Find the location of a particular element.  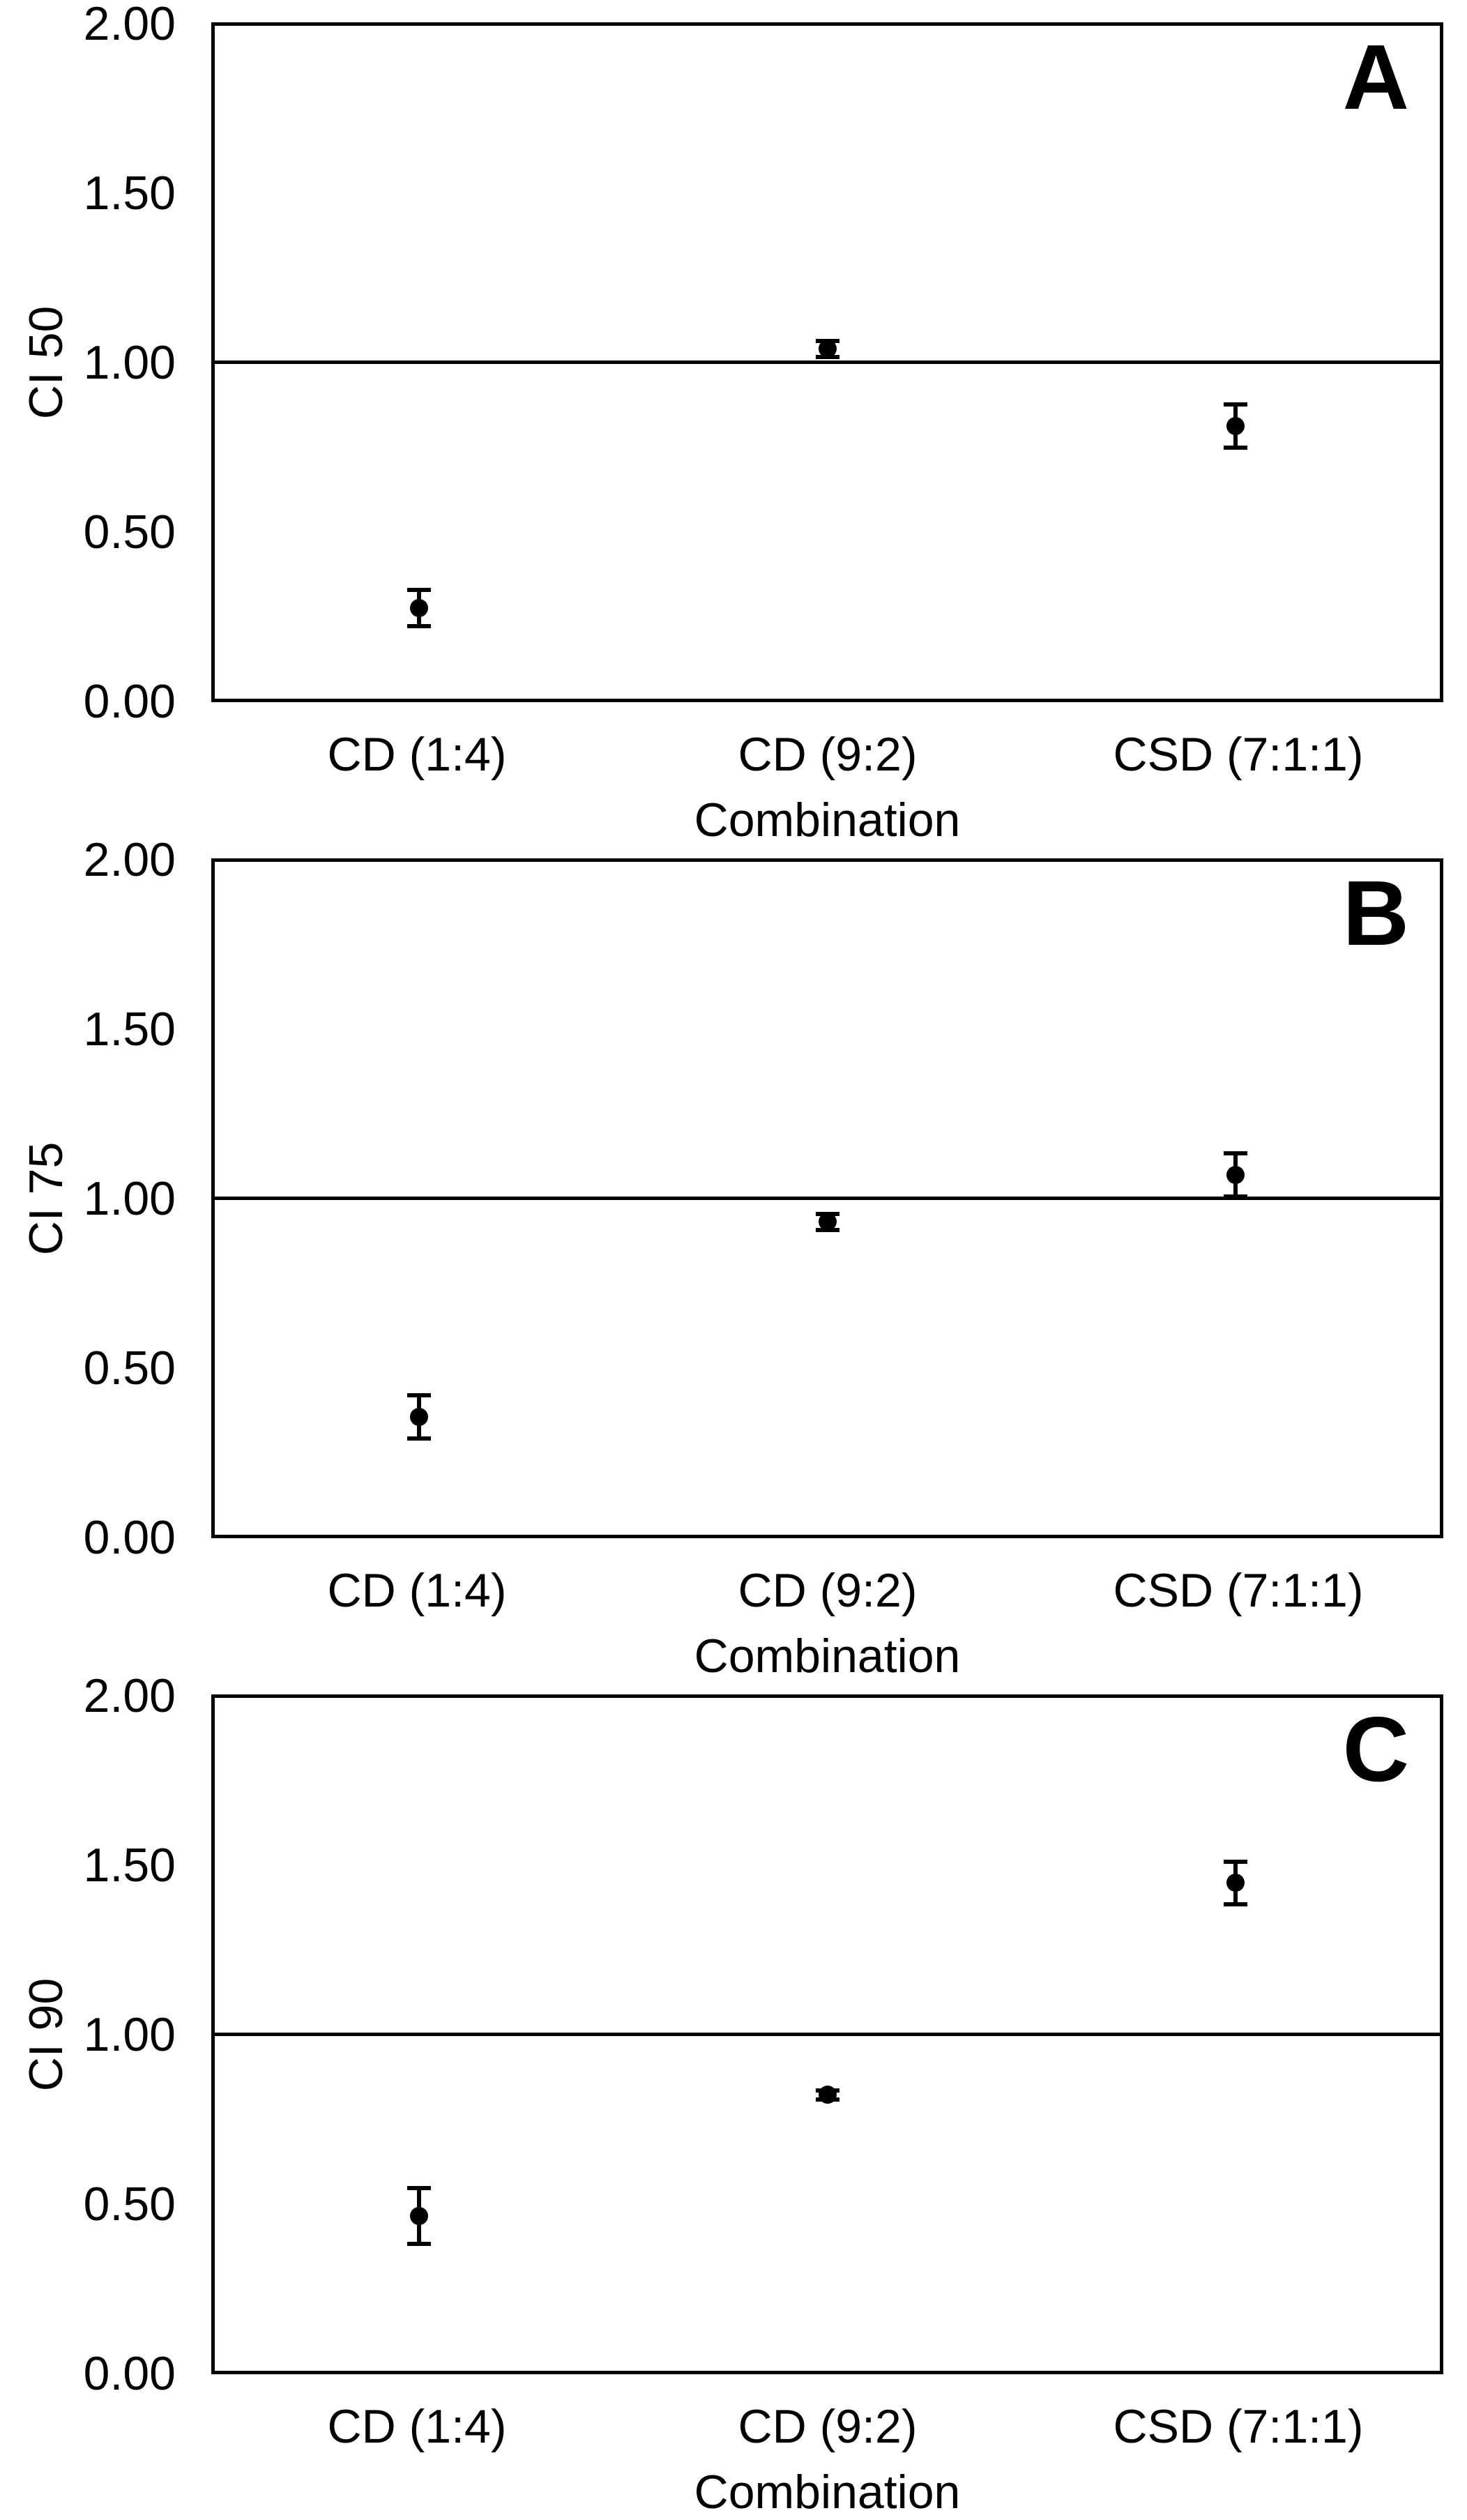

panel-letter: A is located at coordinates (1376, 77).